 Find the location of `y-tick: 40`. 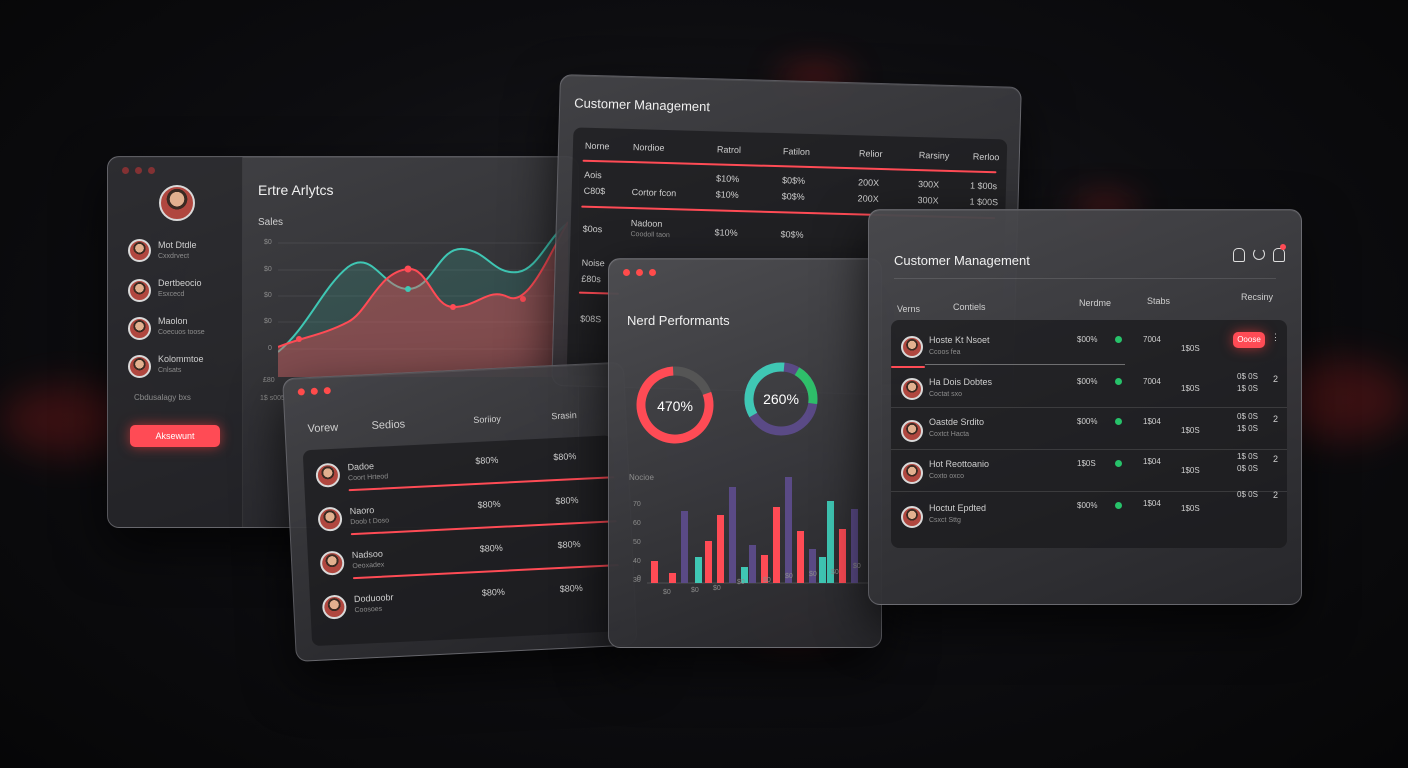

y-tick: 40 is located at coordinates (637, 561).